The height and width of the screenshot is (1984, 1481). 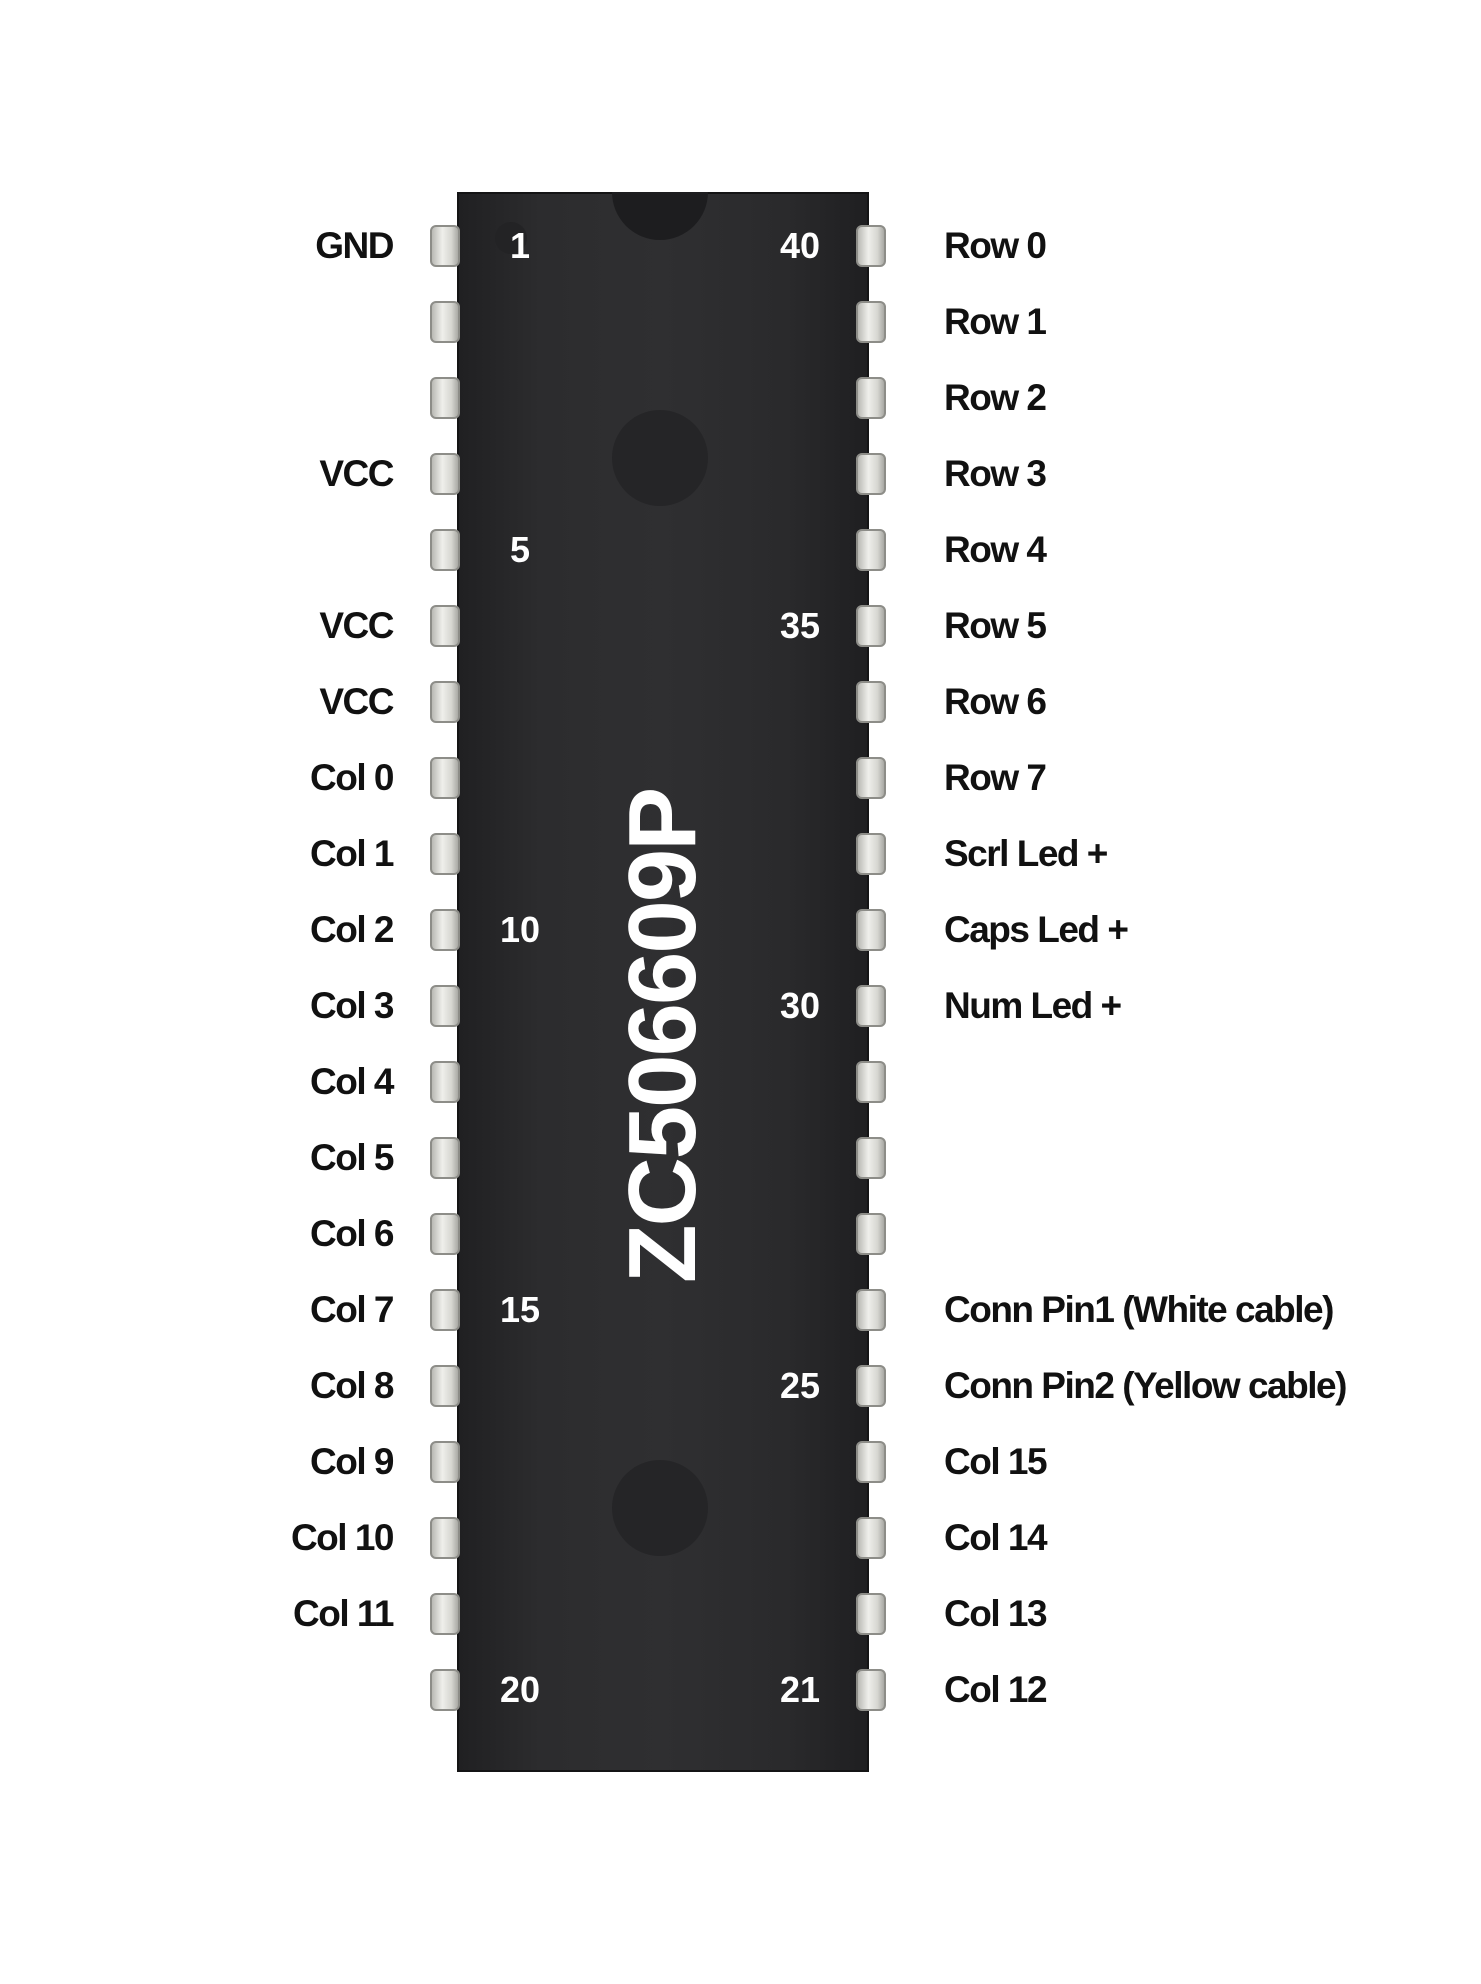 What do you see at coordinates (800, 1385) in the screenshot?
I see `pin-number-25: 25` at bounding box center [800, 1385].